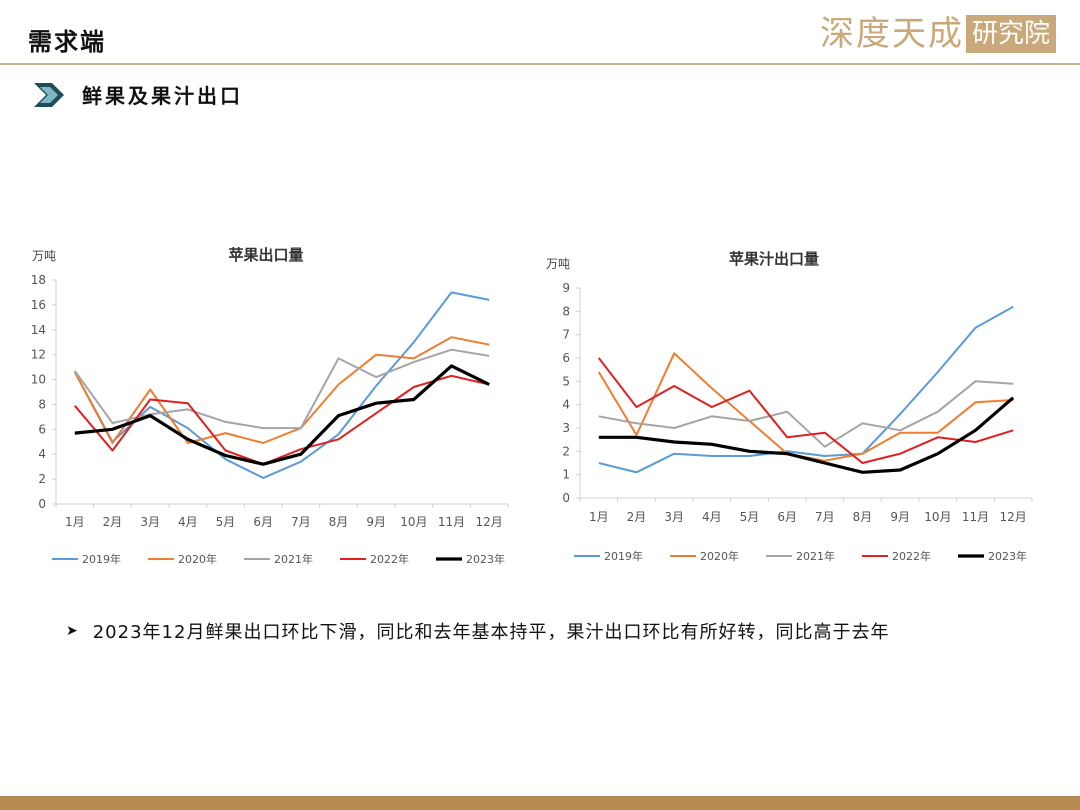 The width and height of the screenshot is (1080, 810). Describe the element at coordinates (49, 94) in the screenshot. I see `chevron-right-icon` at that location.